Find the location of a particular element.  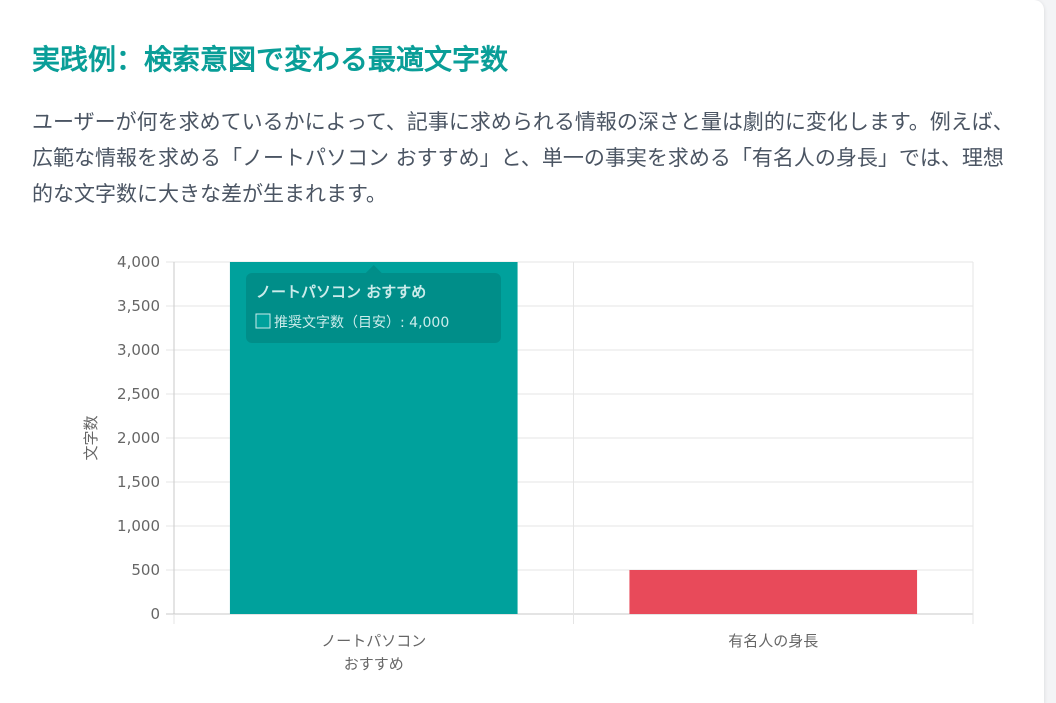

y-tick-label: 500 is located at coordinates (145, 570).